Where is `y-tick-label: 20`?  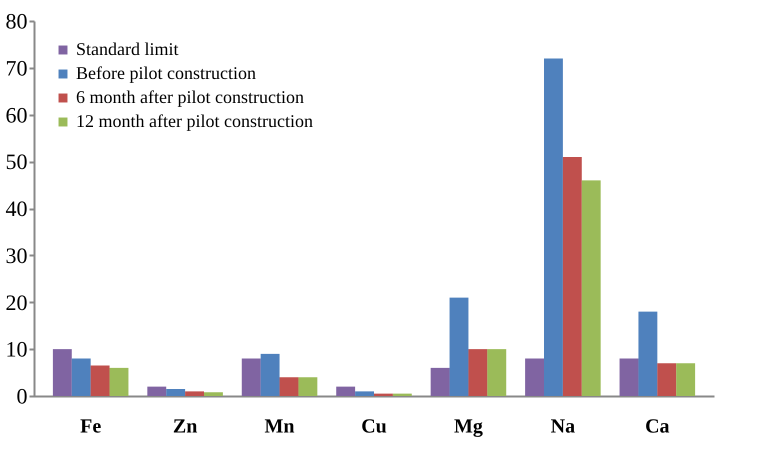
y-tick-label: 20 is located at coordinates (17, 302).